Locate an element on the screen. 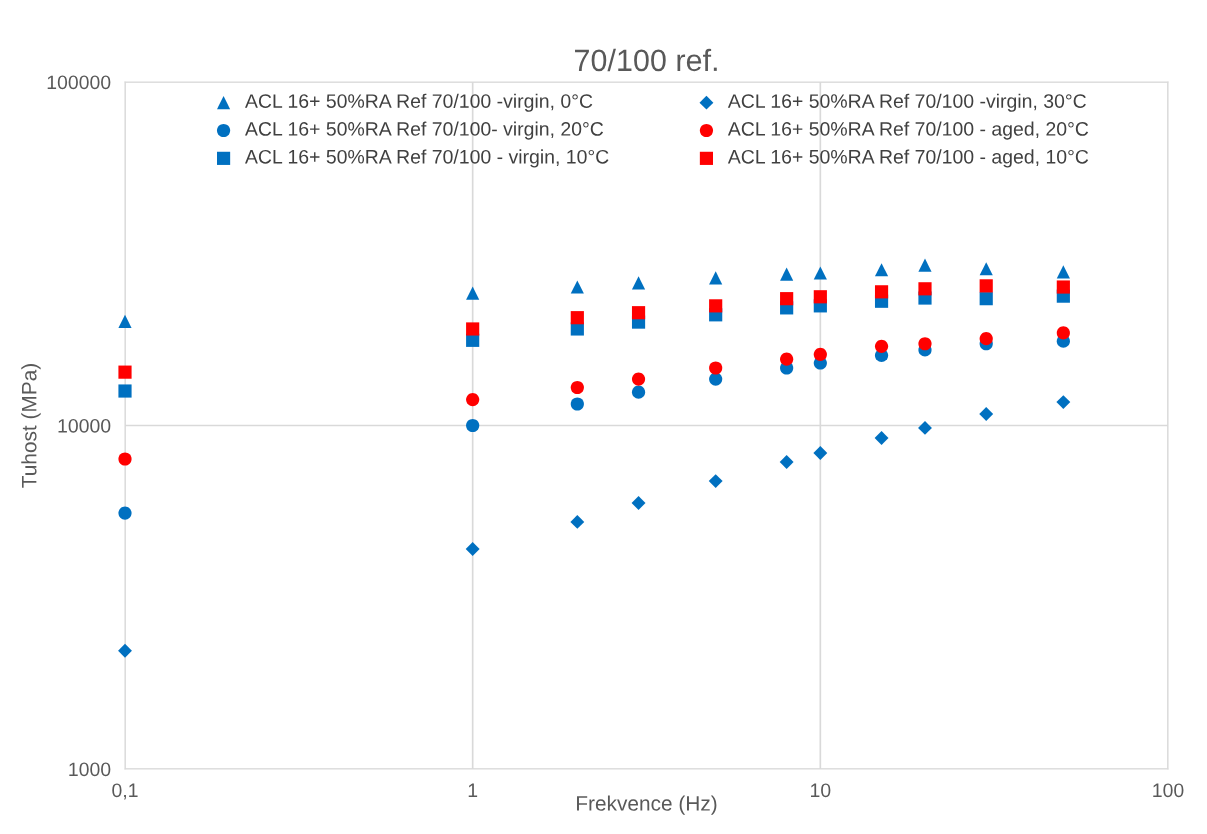 The width and height of the screenshot is (1207, 834). legend-label: ACL 16+ 50%RA Ref 70/100 - aged, 20°C is located at coordinates (908, 130).